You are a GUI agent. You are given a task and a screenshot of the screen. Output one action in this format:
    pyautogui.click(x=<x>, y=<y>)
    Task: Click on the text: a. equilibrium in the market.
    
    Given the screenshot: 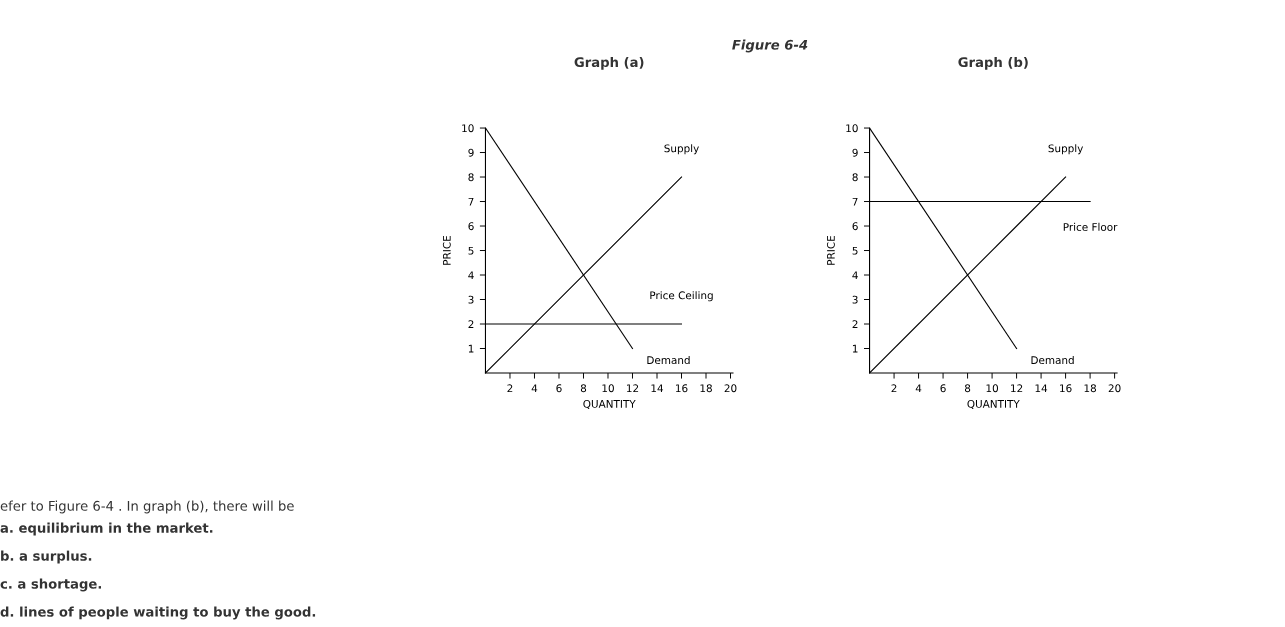 What is the action you would take?
    pyautogui.click(x=106, y=529)
    